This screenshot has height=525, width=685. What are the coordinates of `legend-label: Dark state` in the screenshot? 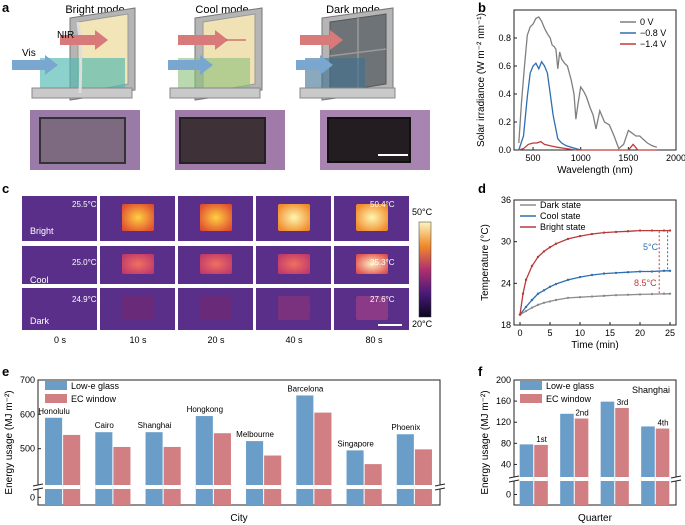 It's located at (560, 205).